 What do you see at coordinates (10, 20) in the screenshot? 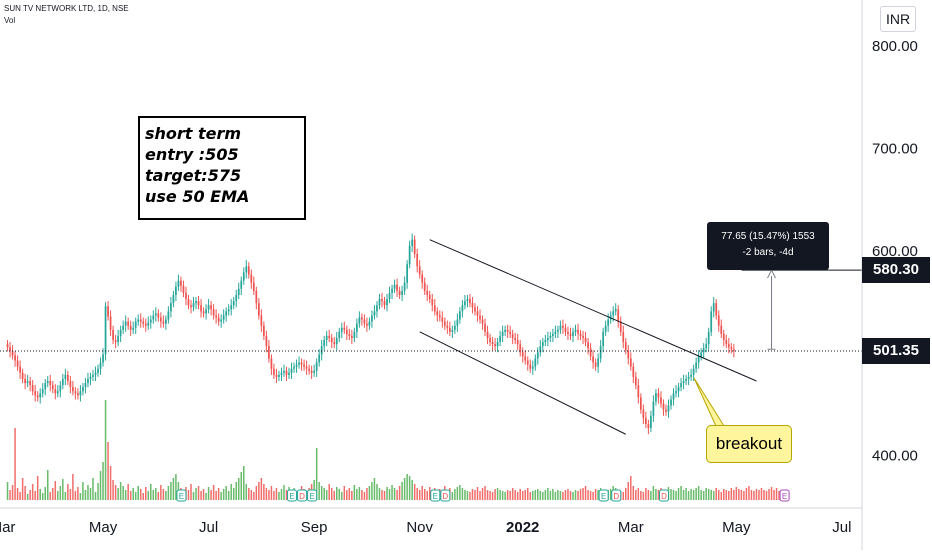
I see `volume-legend: Vol` at bounding box center [10, 20].